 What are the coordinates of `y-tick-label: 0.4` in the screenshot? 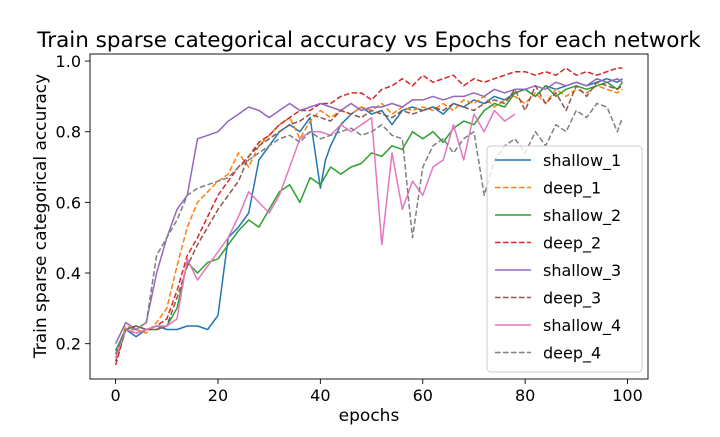 It's located at (68, 273).